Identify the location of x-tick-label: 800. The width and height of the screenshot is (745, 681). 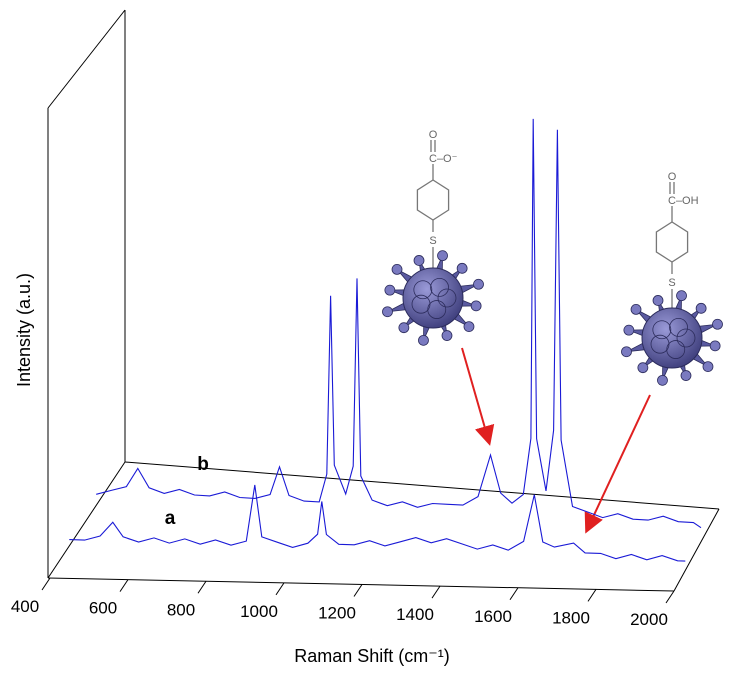
(181, 609).